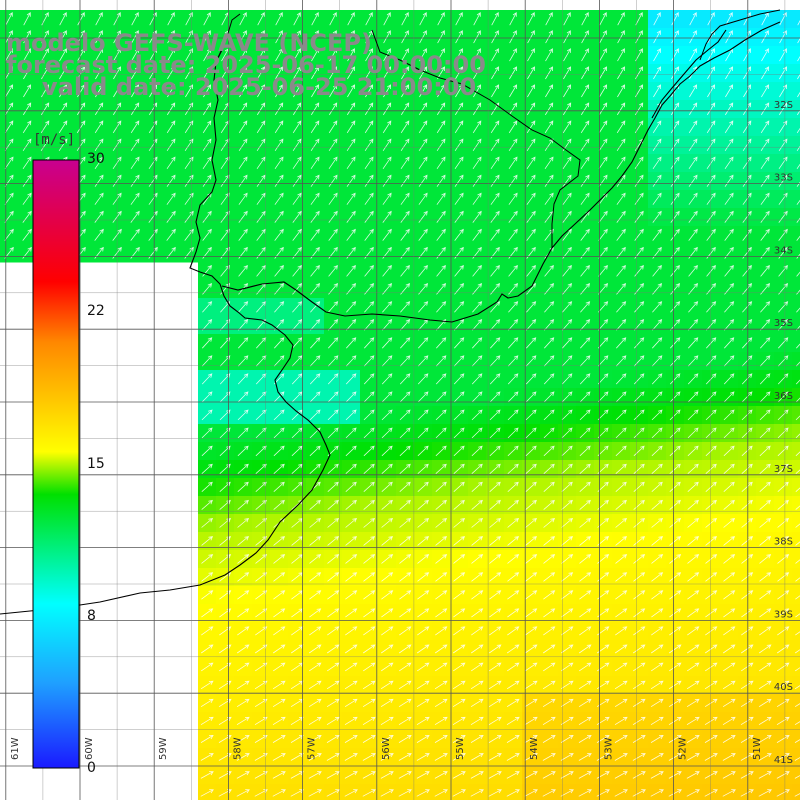 Image resolution: width=800 pixels, height=800 pixels. I want to click on lon-label: 52W, so click(683, 748).